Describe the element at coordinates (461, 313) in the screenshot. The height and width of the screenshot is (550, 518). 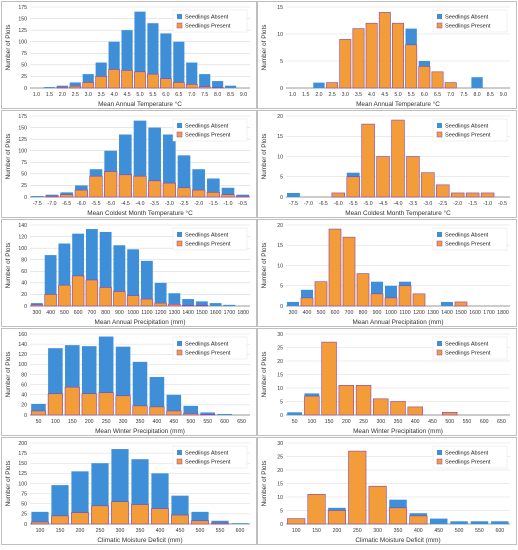
I see `x-tick-label: 1500` at that location.